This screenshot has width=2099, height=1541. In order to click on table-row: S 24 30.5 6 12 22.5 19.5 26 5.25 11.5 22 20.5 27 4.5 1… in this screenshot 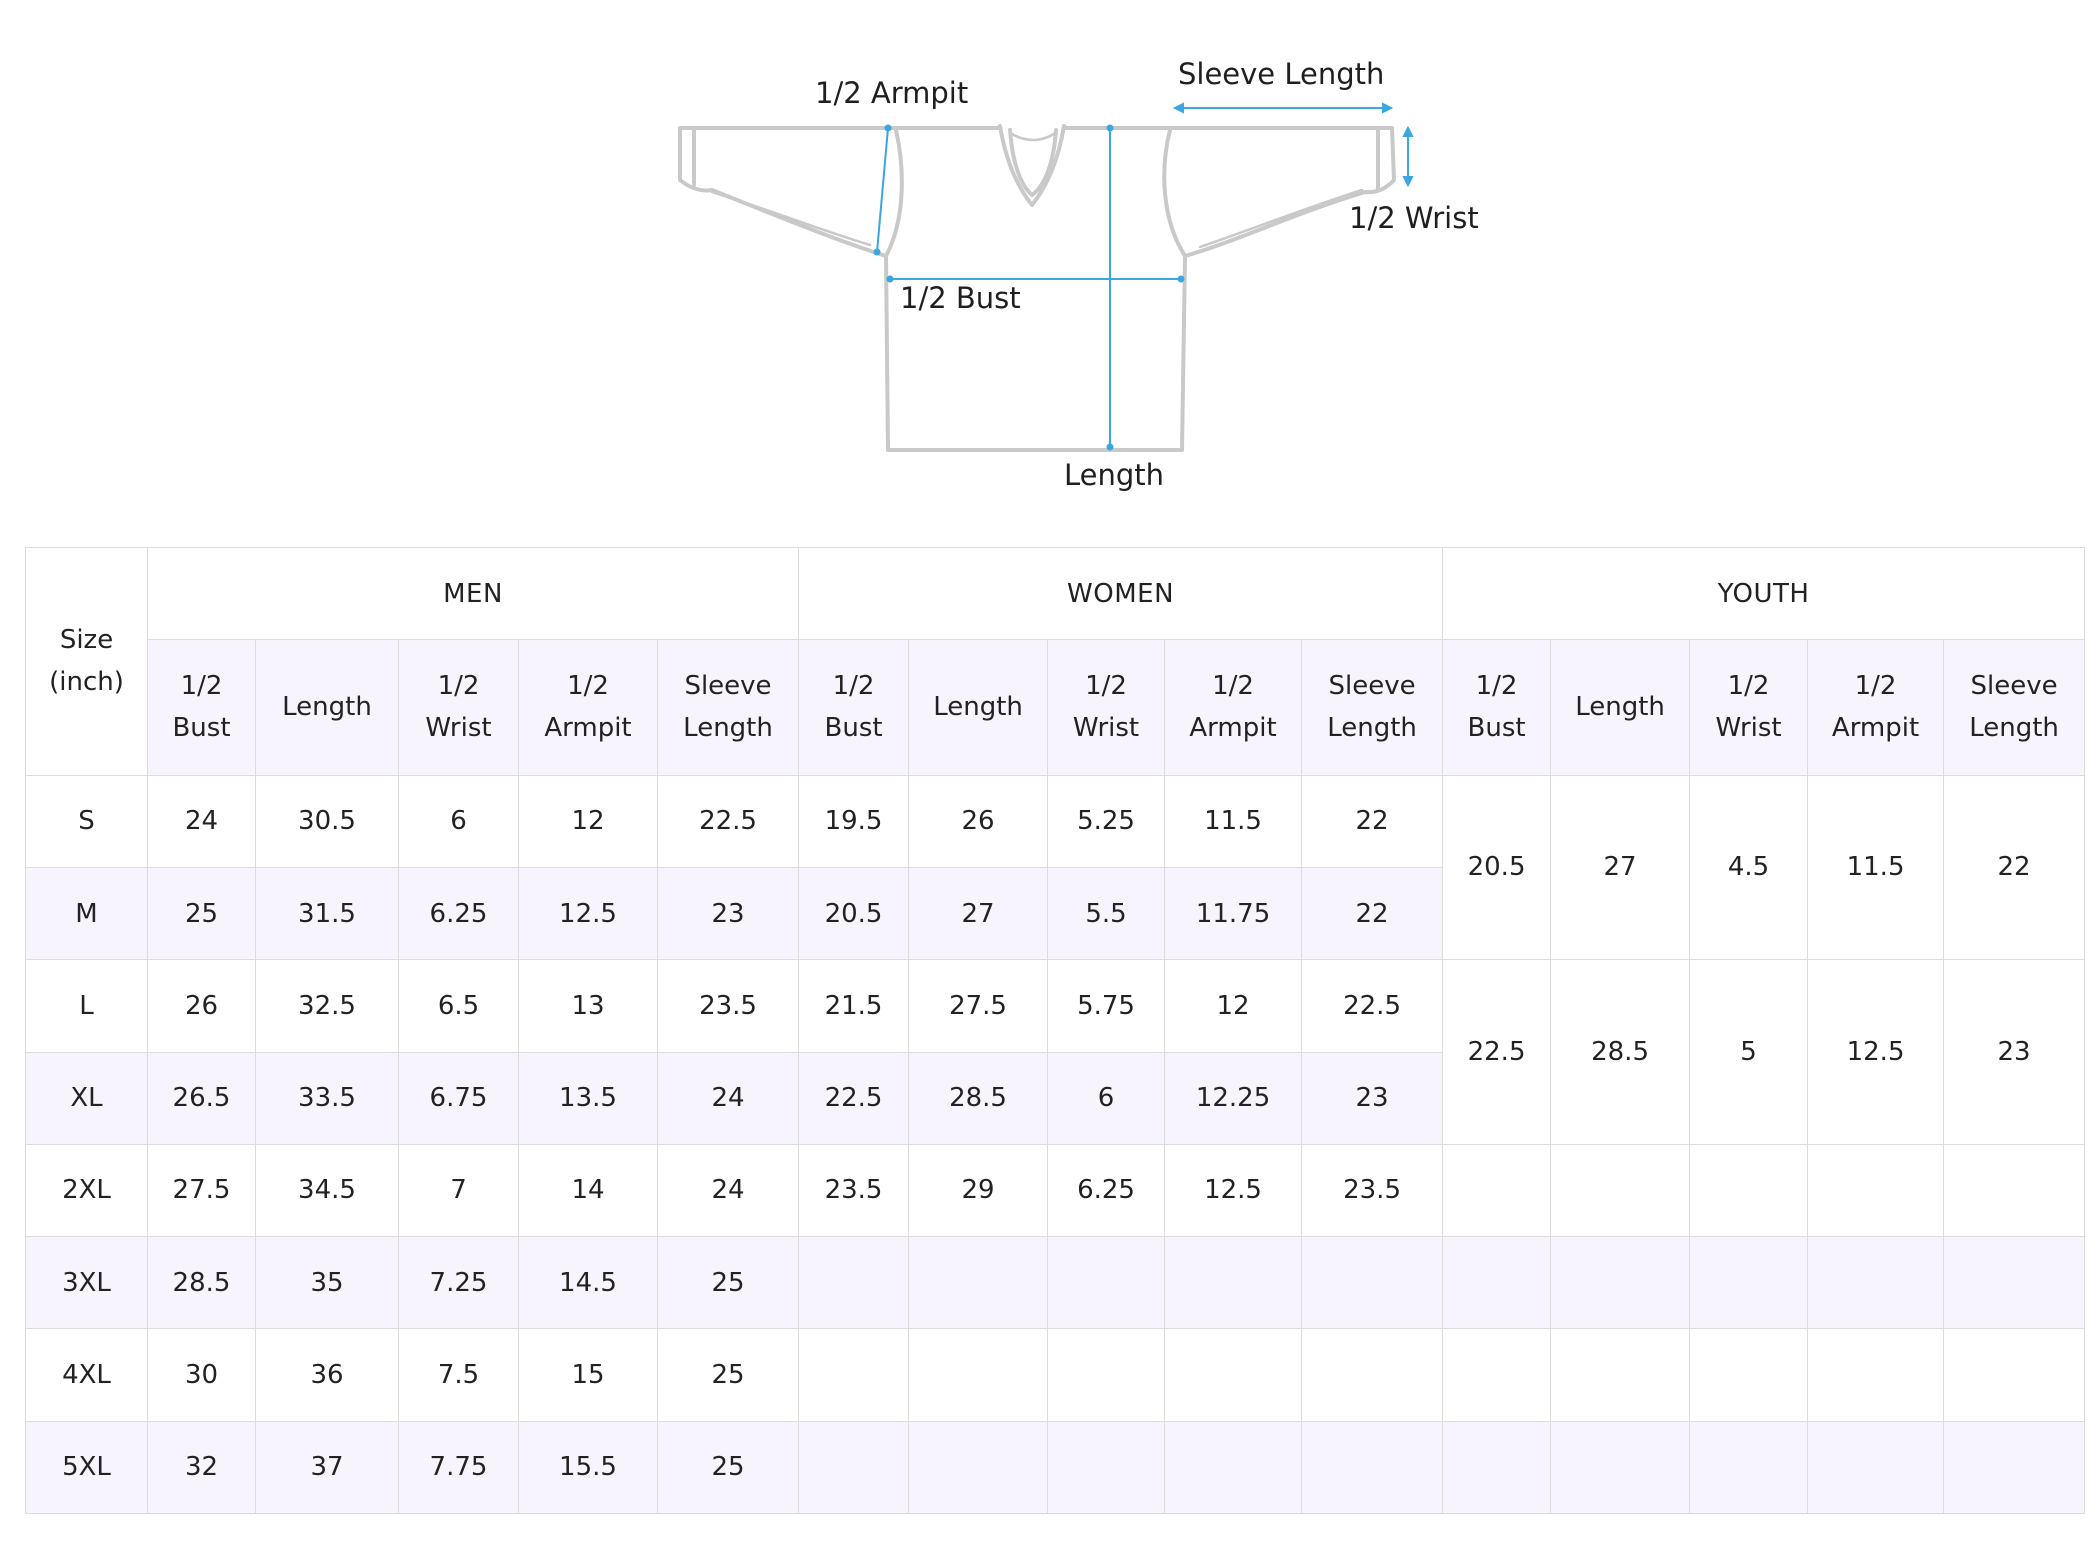, I will do `click(1055, 867)`.